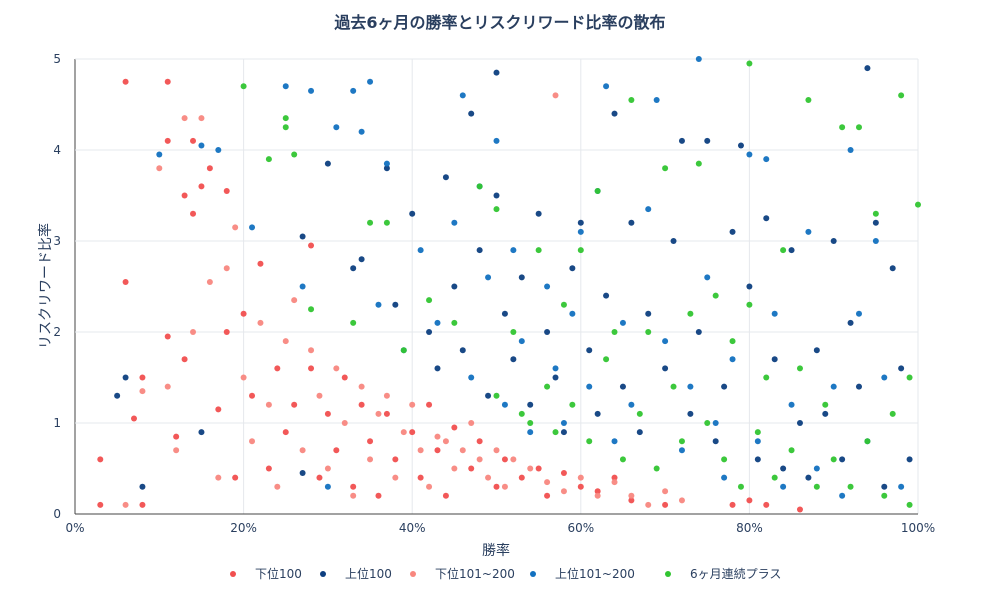 The width and height of the screenshot is (1000, 600). Describe the element at coordinates (57, 150) in the screenshot. I see `y-tick-label: 4` at that location.